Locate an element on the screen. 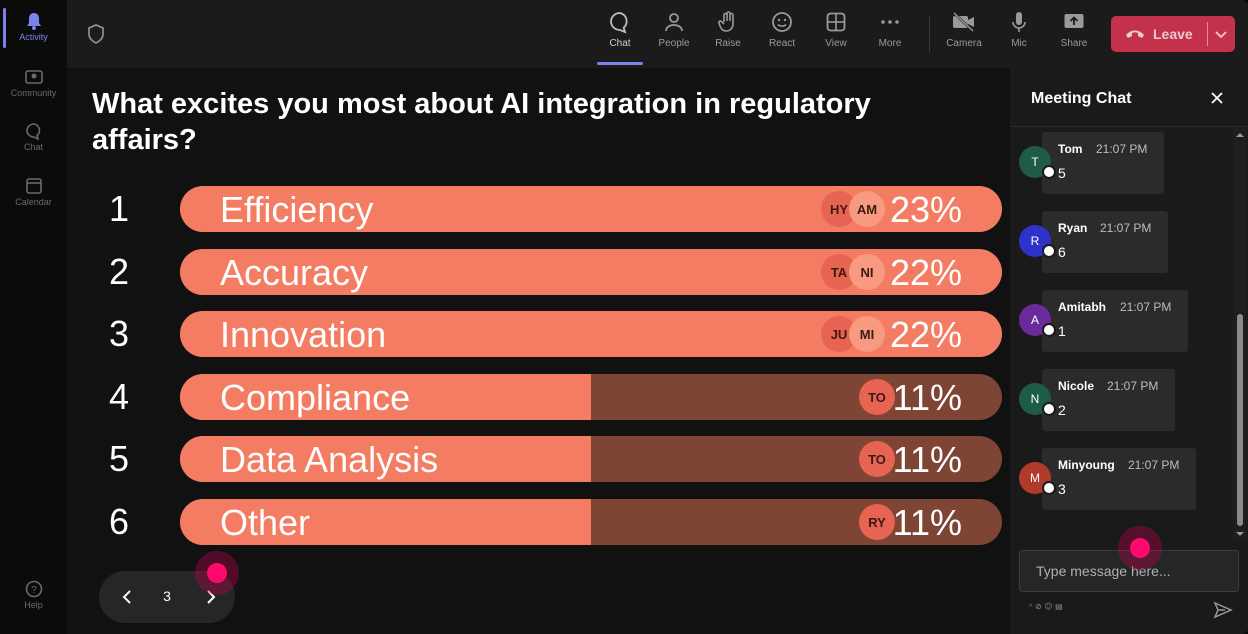 This screenshot has height=634, width=1248. rail-item-label: Community is located at coordinates (33, 93).